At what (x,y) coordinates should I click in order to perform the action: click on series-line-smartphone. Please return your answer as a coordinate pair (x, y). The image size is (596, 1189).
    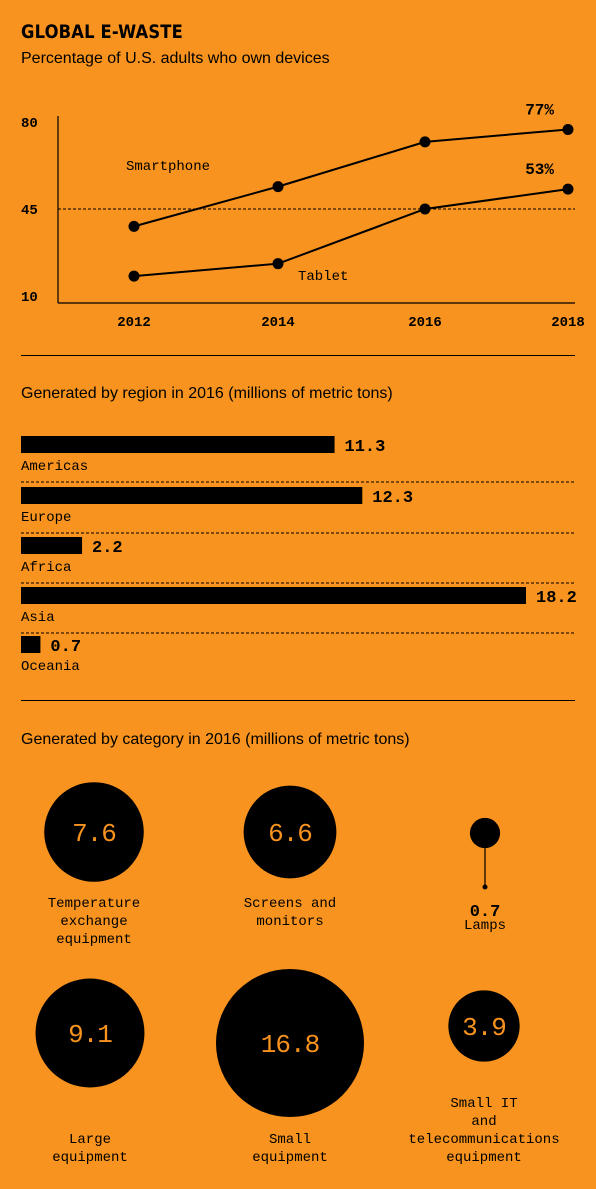
    Looking at the image, I should click on (351, 178).